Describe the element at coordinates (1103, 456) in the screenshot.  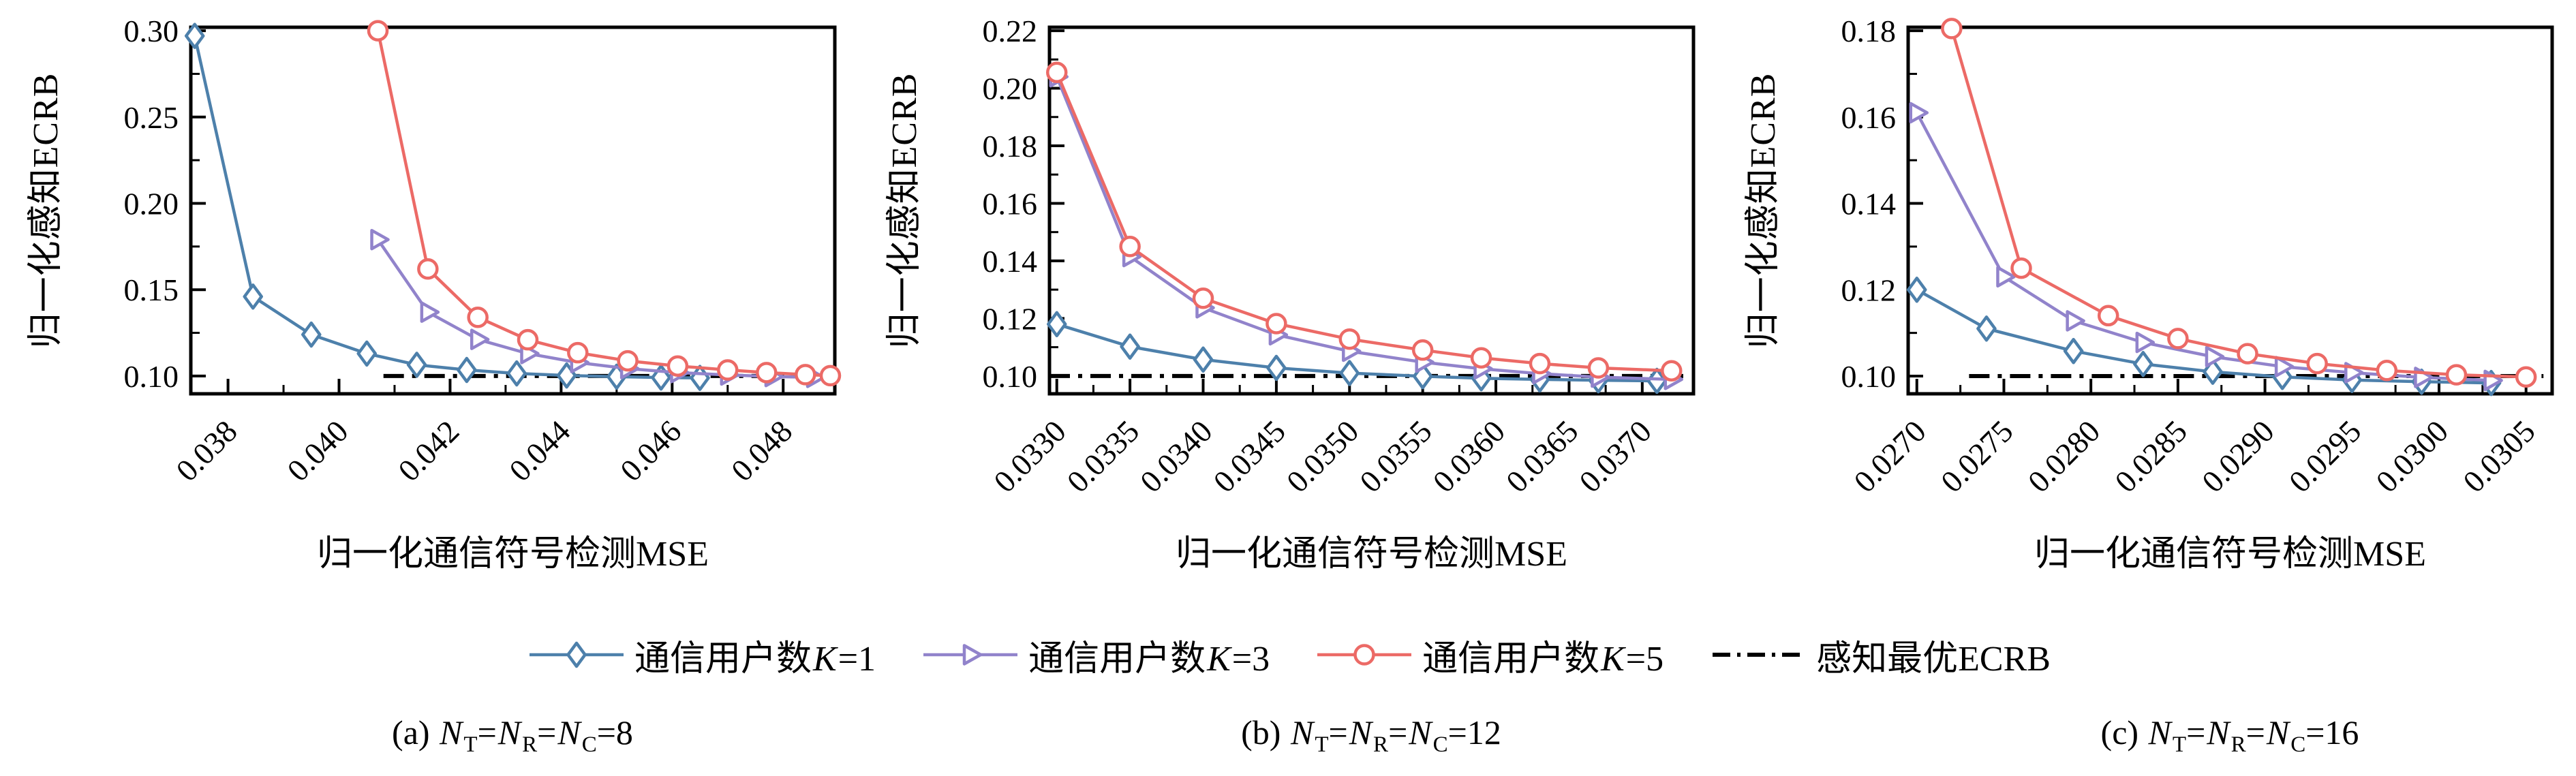
I see `svg-text: 0.0335` at that location.